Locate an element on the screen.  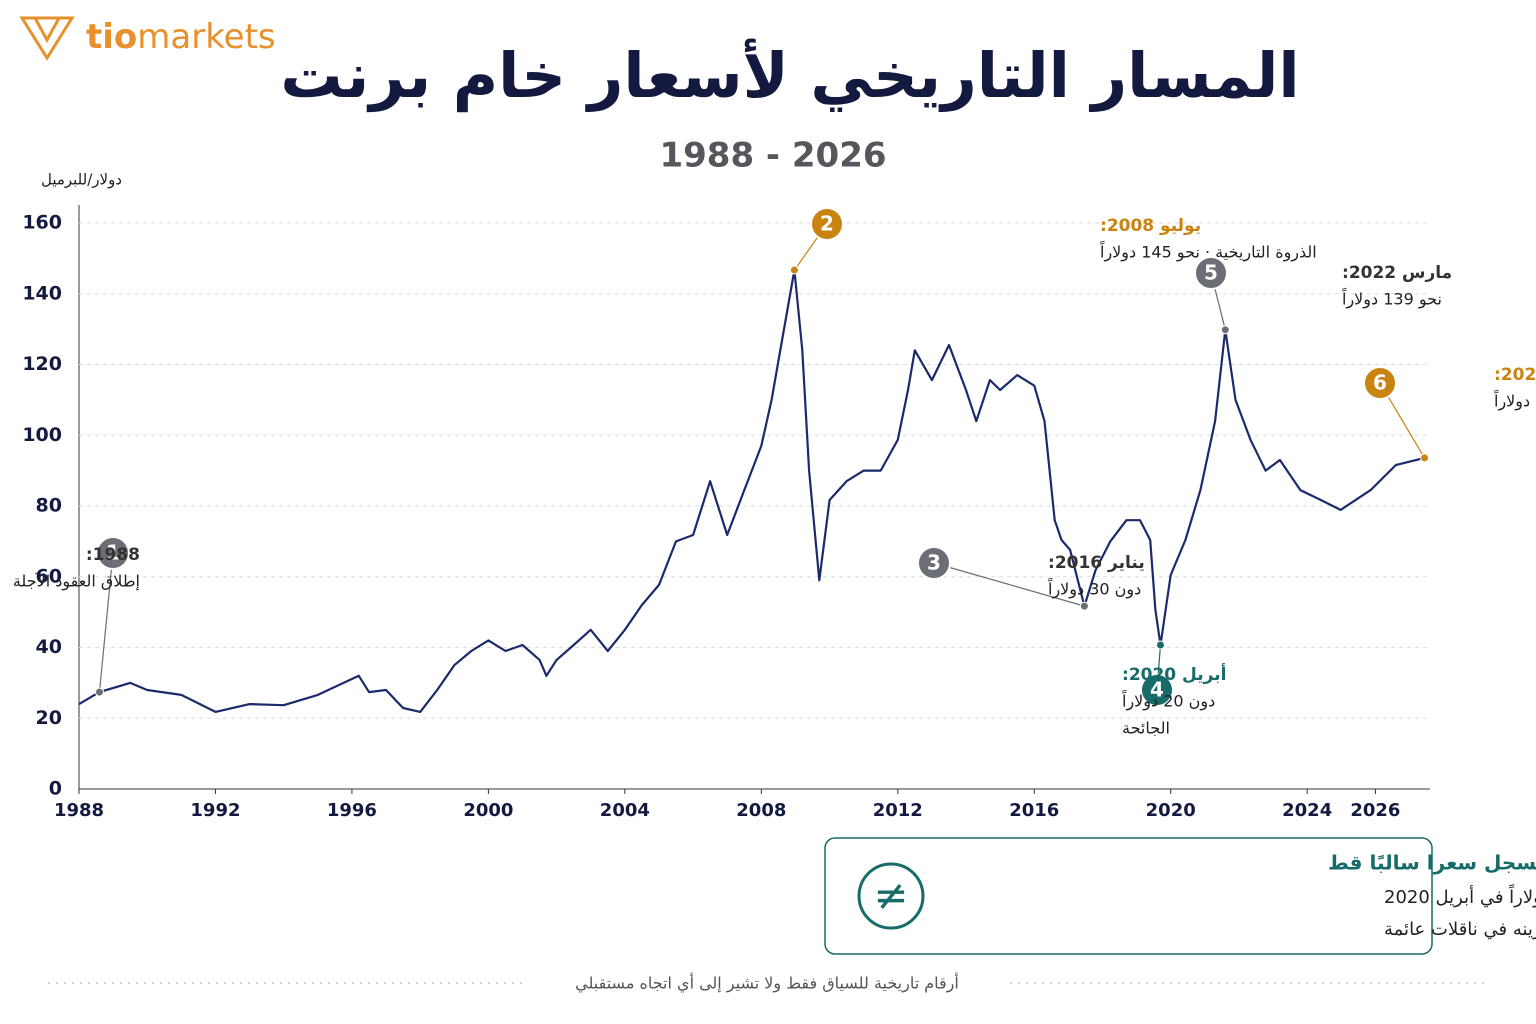
x-tick-label: 2026 is located at coordinates (1375, 810).